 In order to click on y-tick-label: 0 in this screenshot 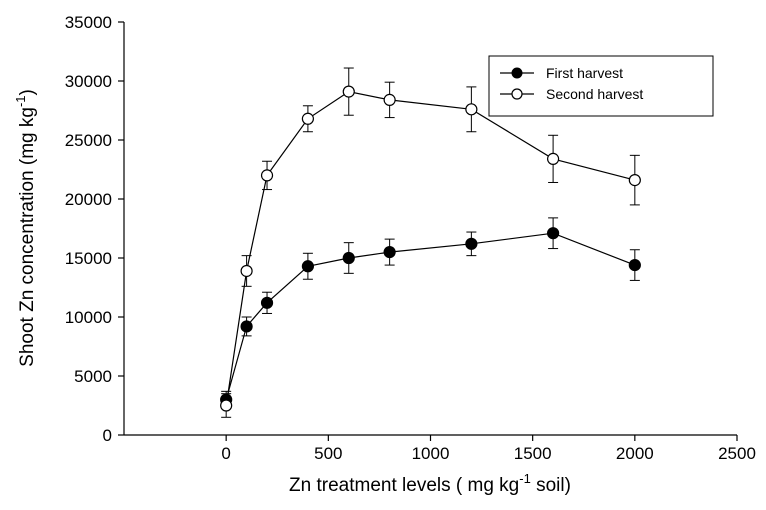, I will do `click(107, 435)`.